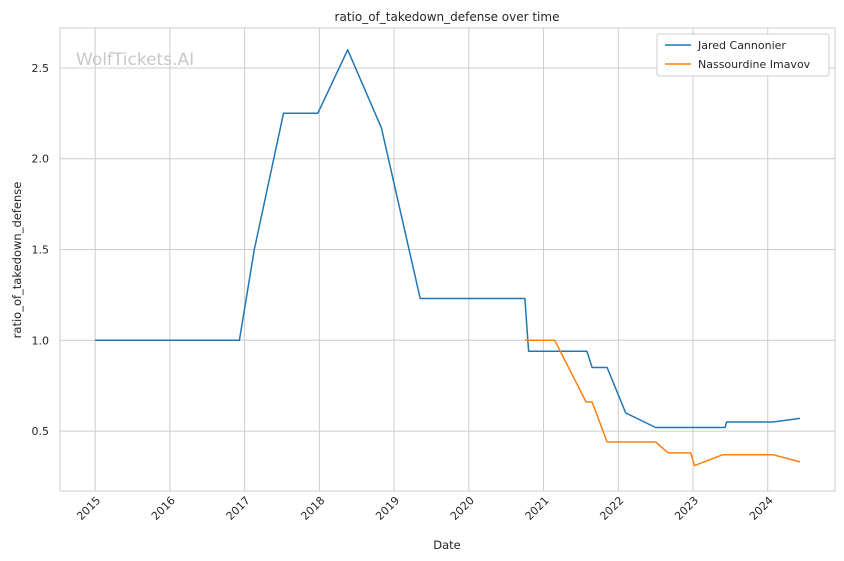 The height and width of the screenshot is (561, 844). What do you see at coordinates (425, 508) in the screenshot?
I see `x-tick-labels: 2015 2016 2017 2018 2019 2020 2021 2022 2023 2024` at bounding box center [425, 508].